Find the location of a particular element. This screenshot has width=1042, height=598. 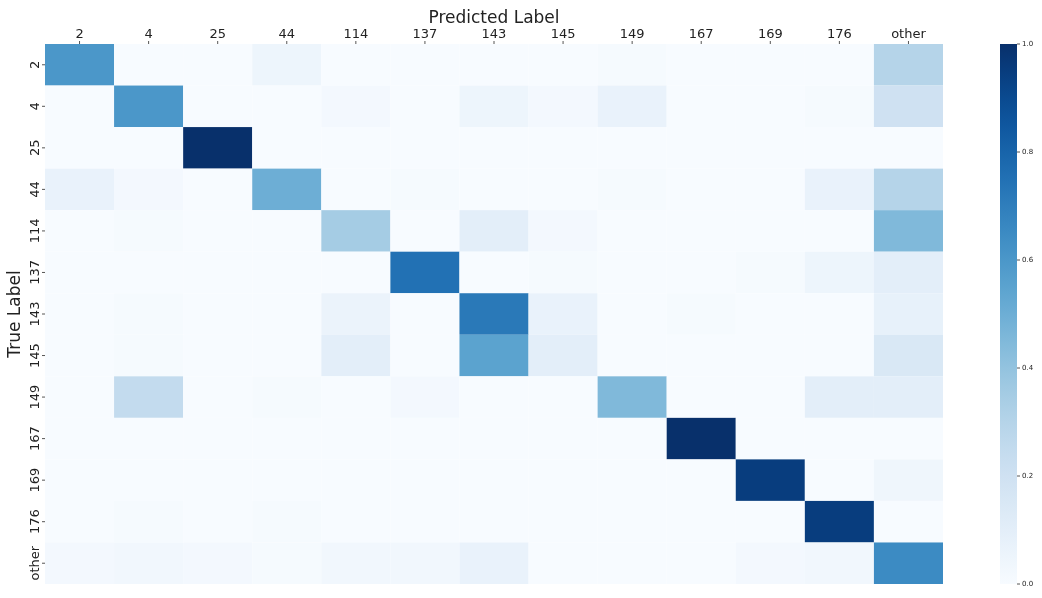

x-tick-label: other is located at coordinates (909, 33).